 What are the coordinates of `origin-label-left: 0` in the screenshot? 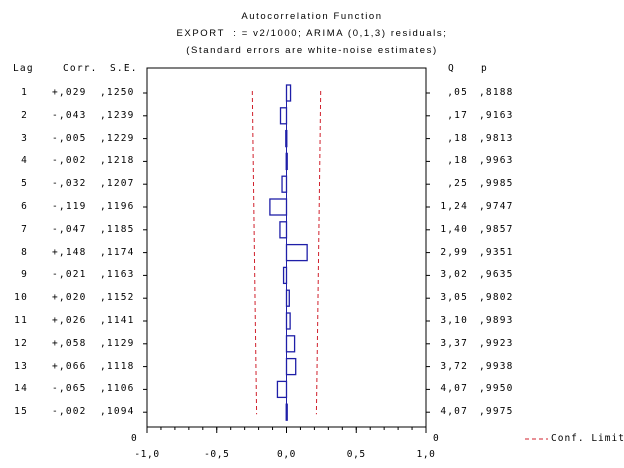 It's located at (134, 438).